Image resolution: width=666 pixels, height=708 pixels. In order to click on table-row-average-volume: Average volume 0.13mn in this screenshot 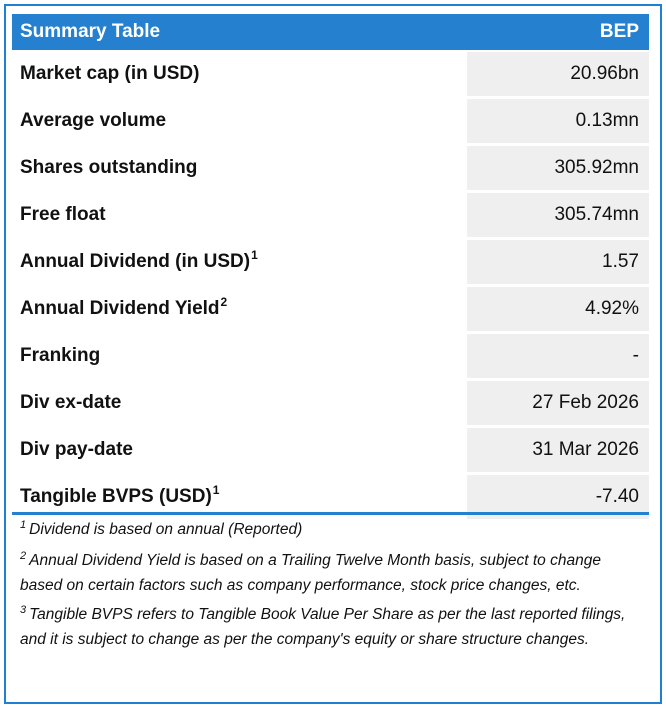, I will do `click(330, 121)`.